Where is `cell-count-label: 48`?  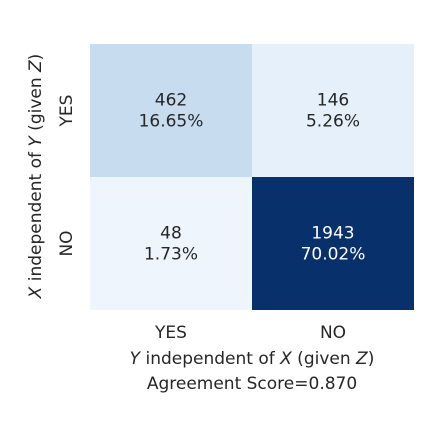
cell-count-label: 48 is located at coordinates (171, 234).